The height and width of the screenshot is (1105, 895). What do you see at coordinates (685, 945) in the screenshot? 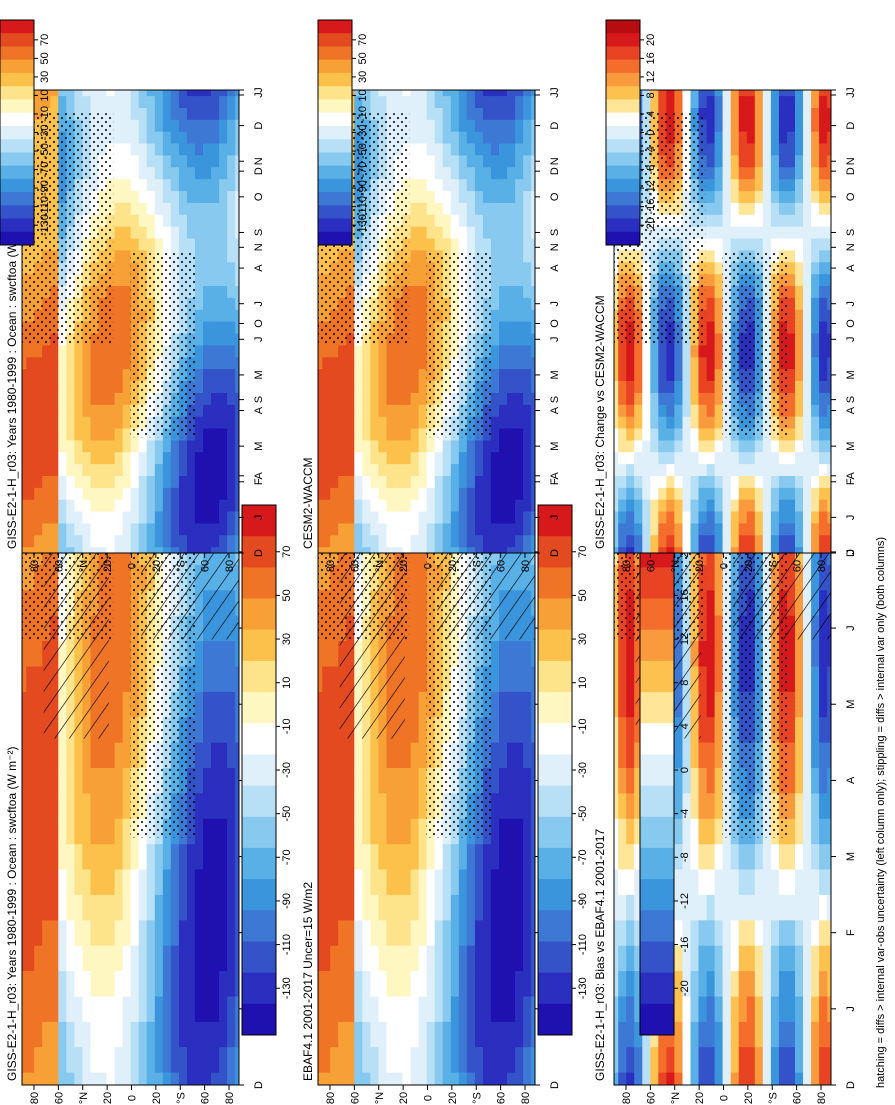
I see `colorbar-label: -16` at bounding box center [685, 945].